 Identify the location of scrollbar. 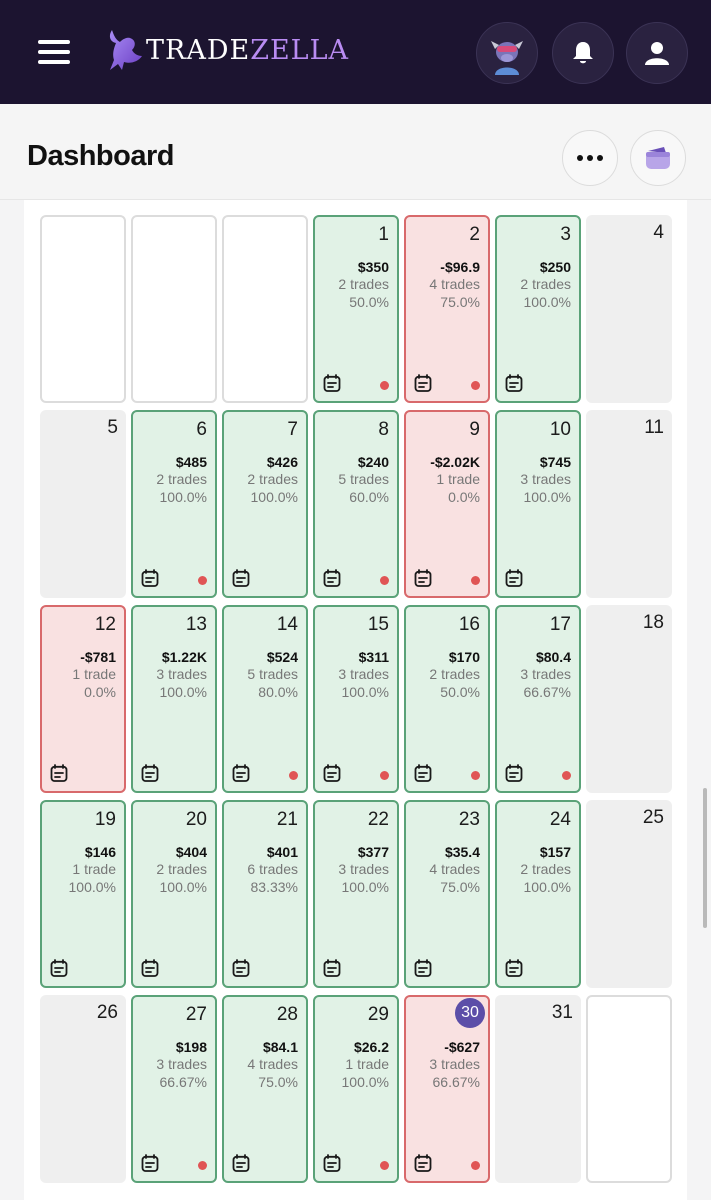
(705, 858).